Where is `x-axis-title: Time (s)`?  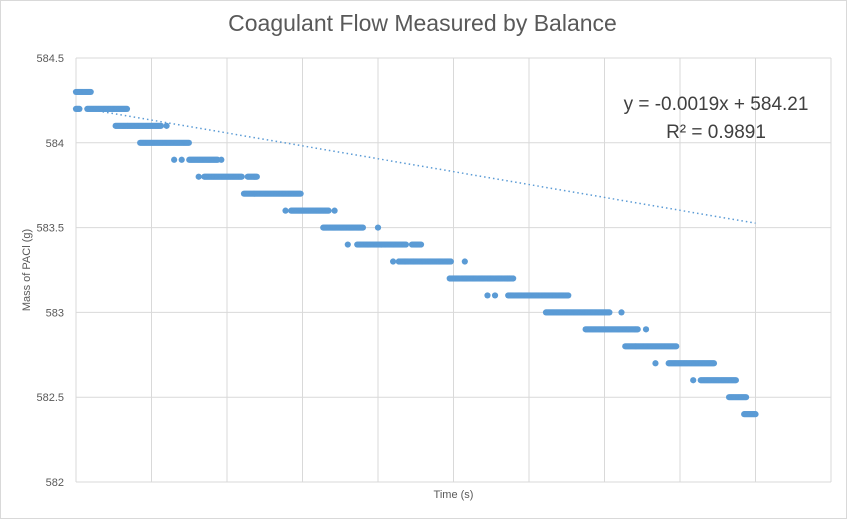 x-axis-title: Time (s) is located at coordinates (454, 495).